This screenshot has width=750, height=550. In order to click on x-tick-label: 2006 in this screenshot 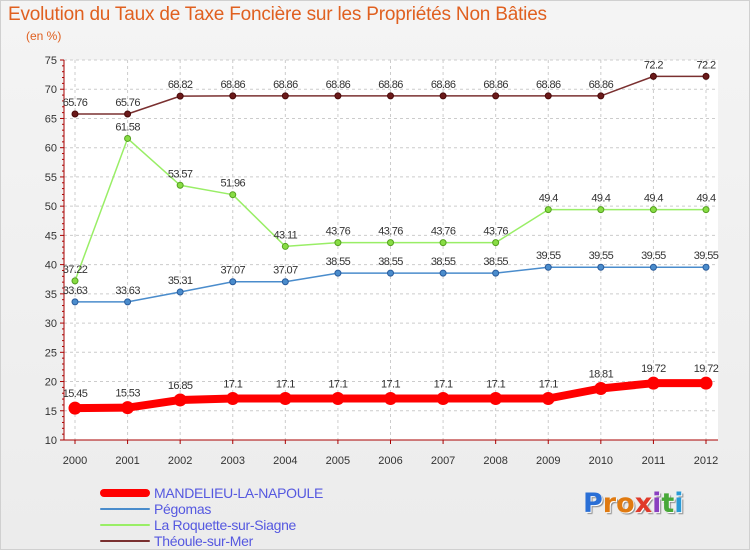, I will do `click(390, 461)`.